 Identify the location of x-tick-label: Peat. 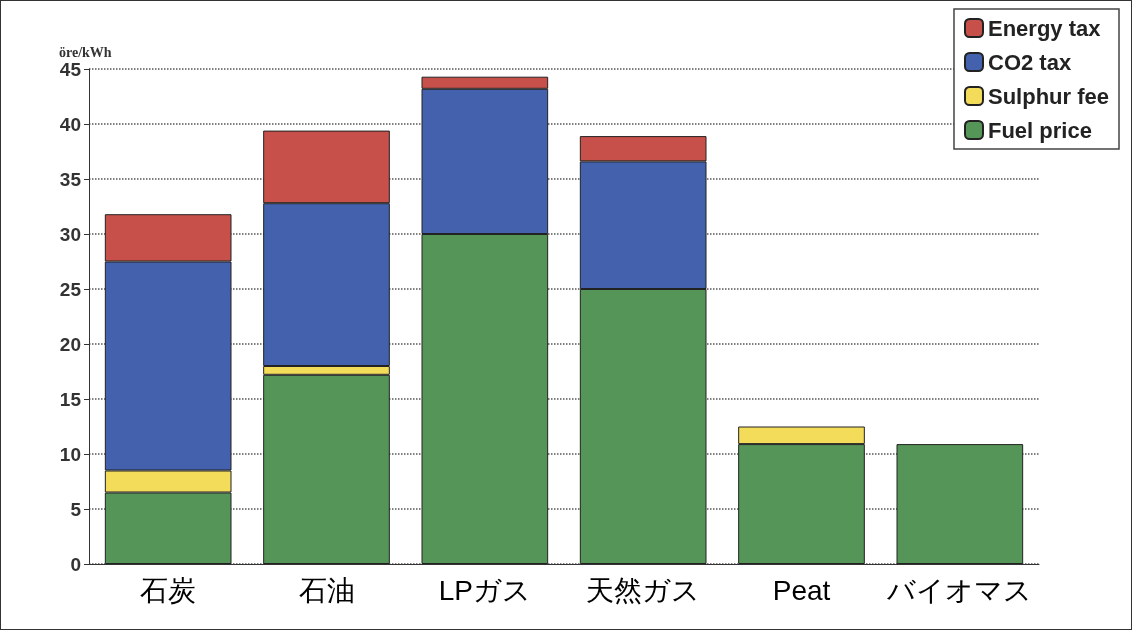
(801, 590).